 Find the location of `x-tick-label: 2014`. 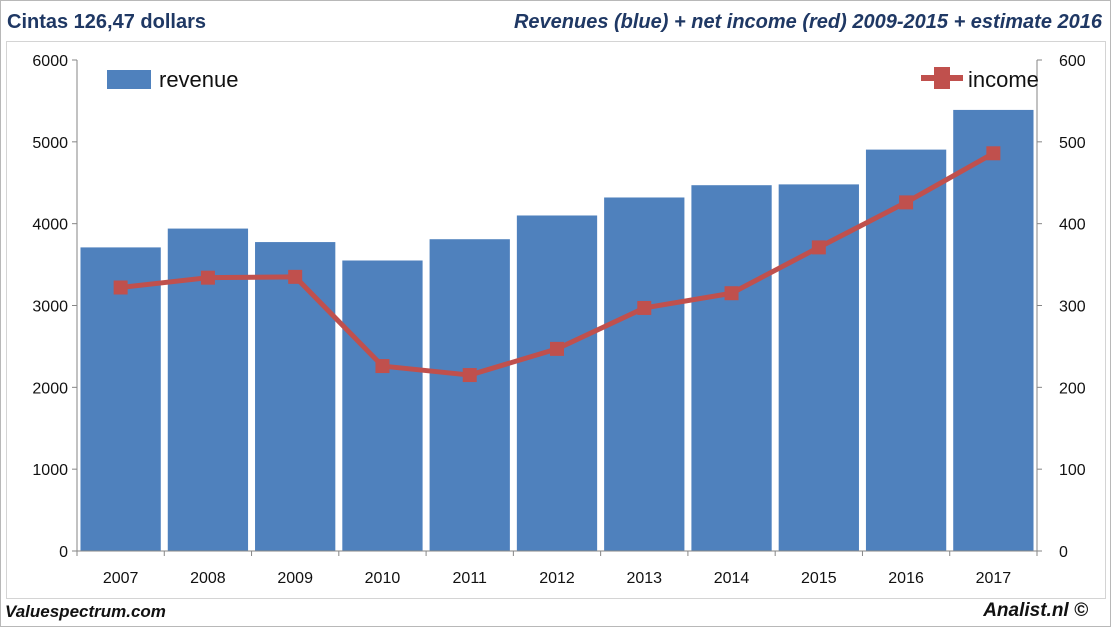

x-tick-label: 2014 is located at coordinates (732, 578).